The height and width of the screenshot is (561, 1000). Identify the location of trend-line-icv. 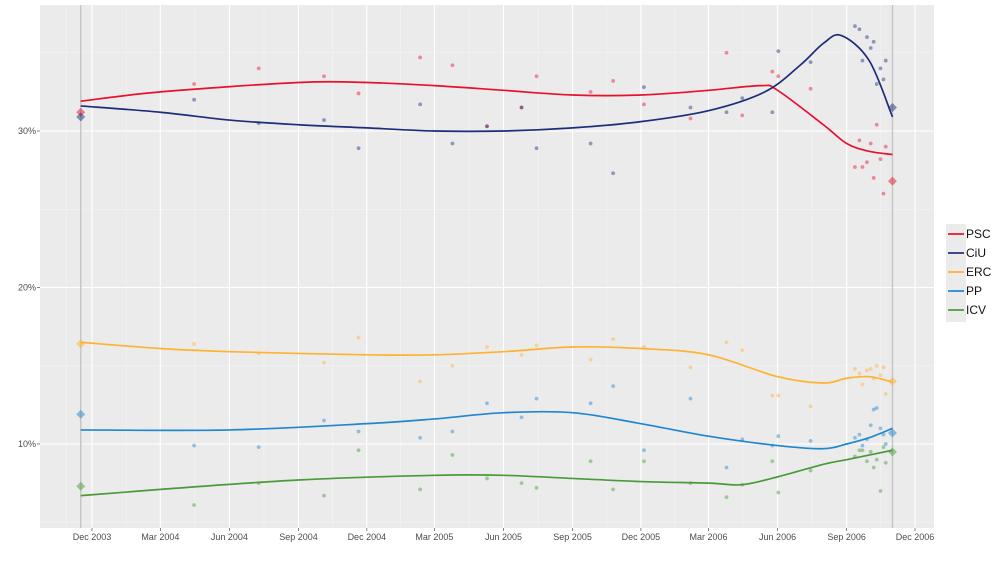
(486, 473).